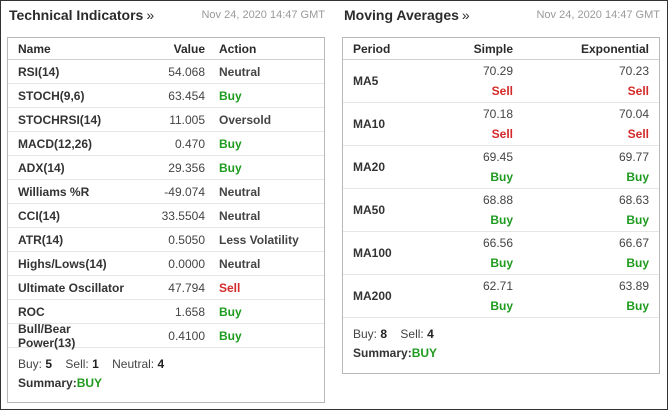 This screenshot has width=668, height=410. I want to click on simple-cell: 62.71 Buy, so click(467, 296).